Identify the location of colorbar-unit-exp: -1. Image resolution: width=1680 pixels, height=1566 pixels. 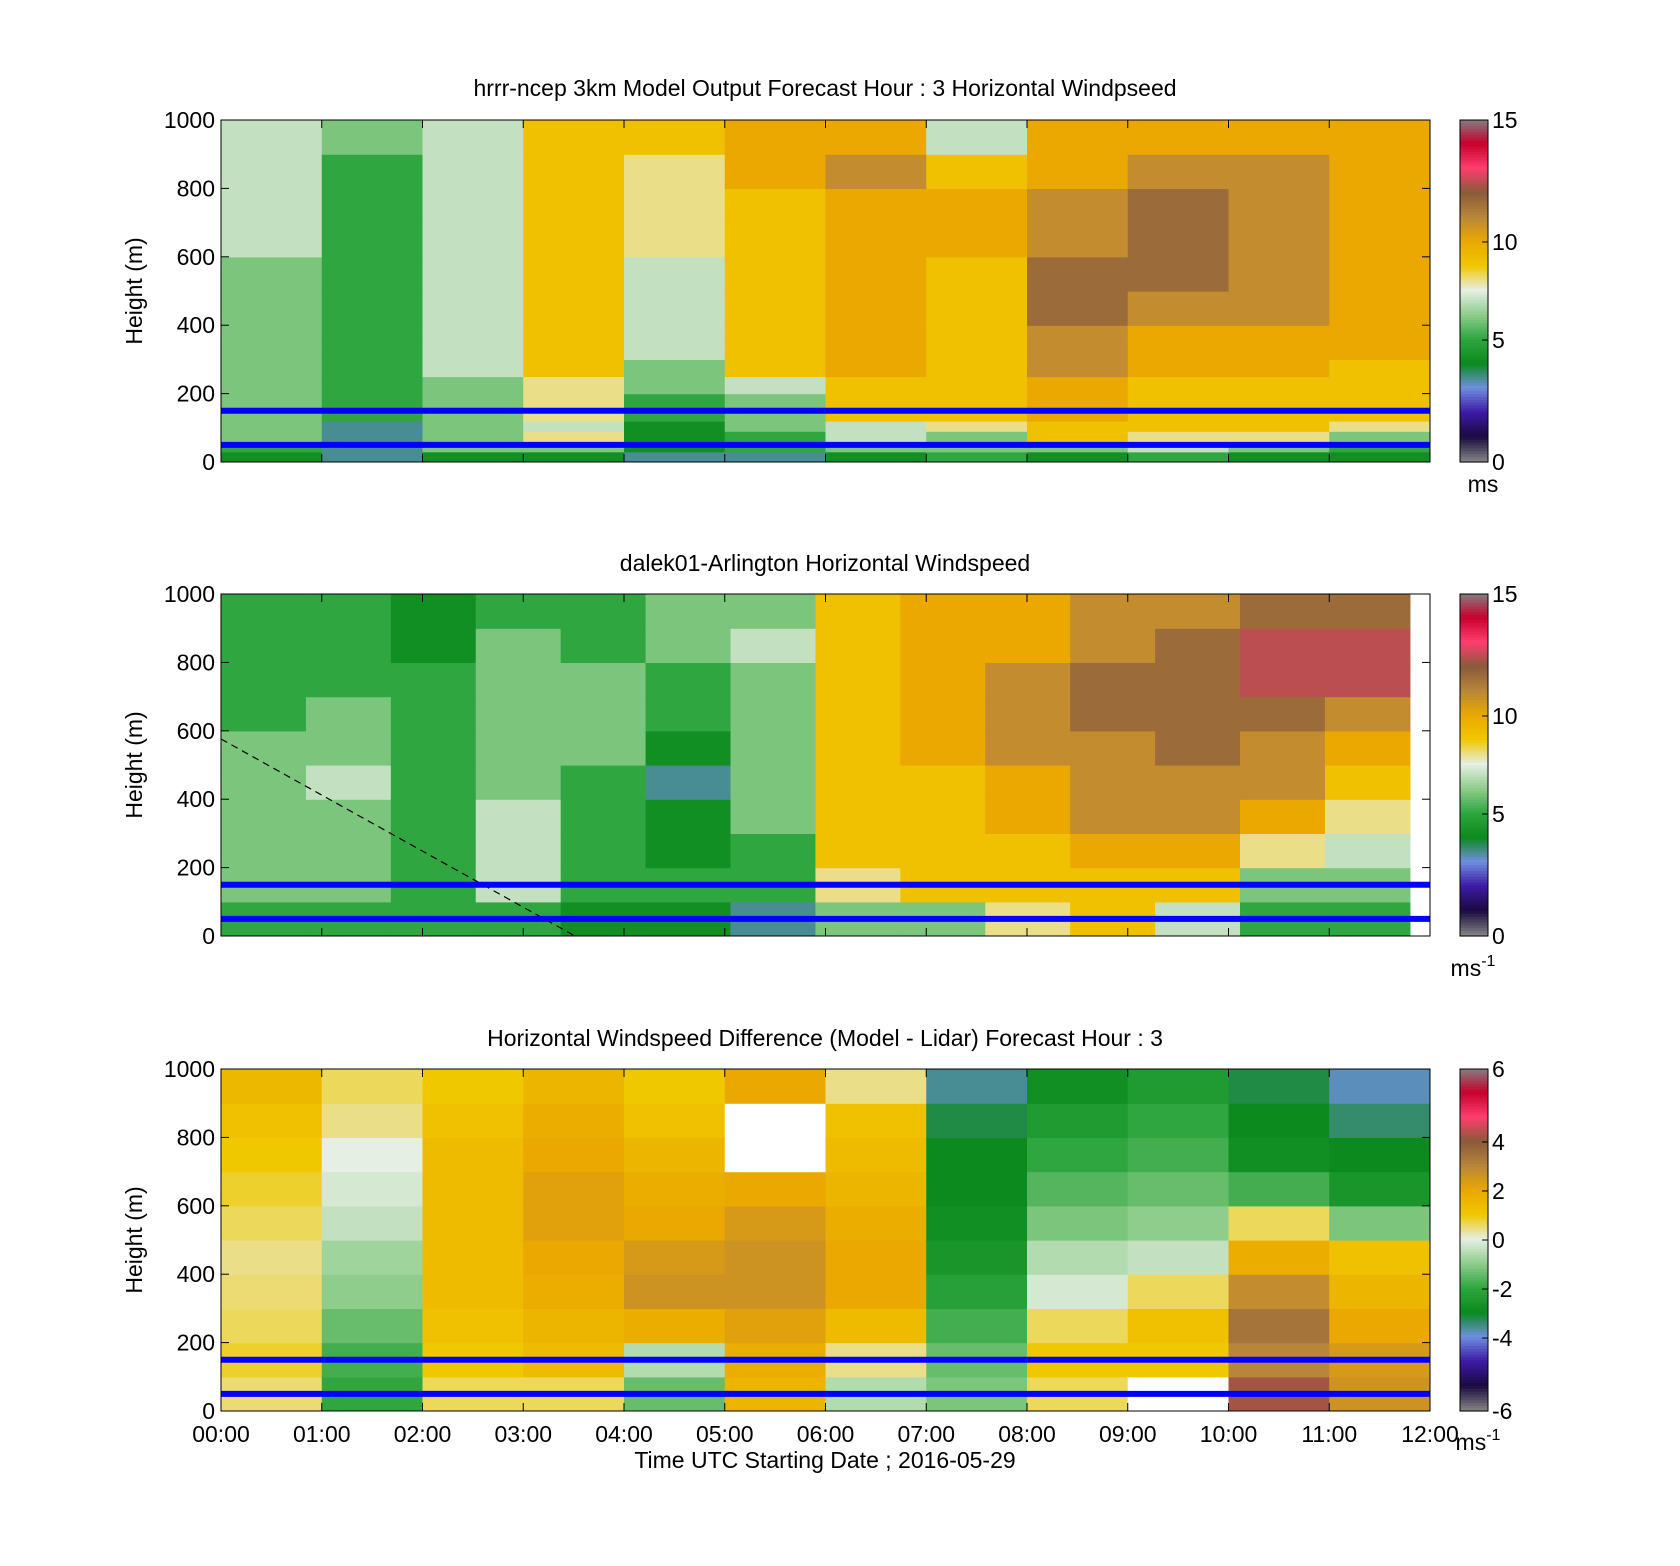
(1493, 1435).